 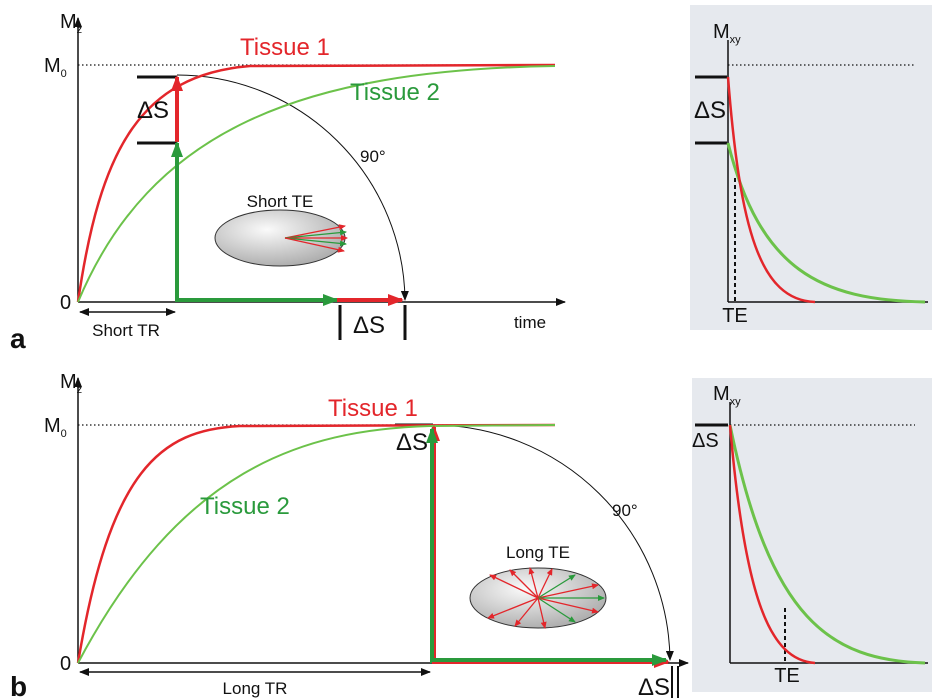 I want to click on decay-background, so click(x=811, y=167).